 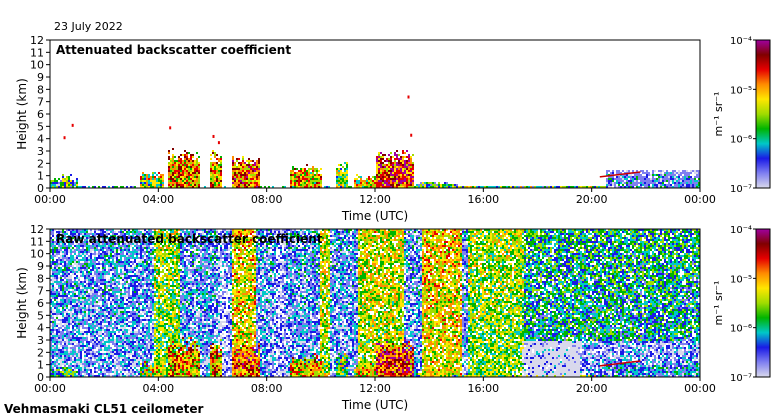 I want to click on instrument-label: Vehmasmaki CL51 ceilometer, so click(x=103, y=409).